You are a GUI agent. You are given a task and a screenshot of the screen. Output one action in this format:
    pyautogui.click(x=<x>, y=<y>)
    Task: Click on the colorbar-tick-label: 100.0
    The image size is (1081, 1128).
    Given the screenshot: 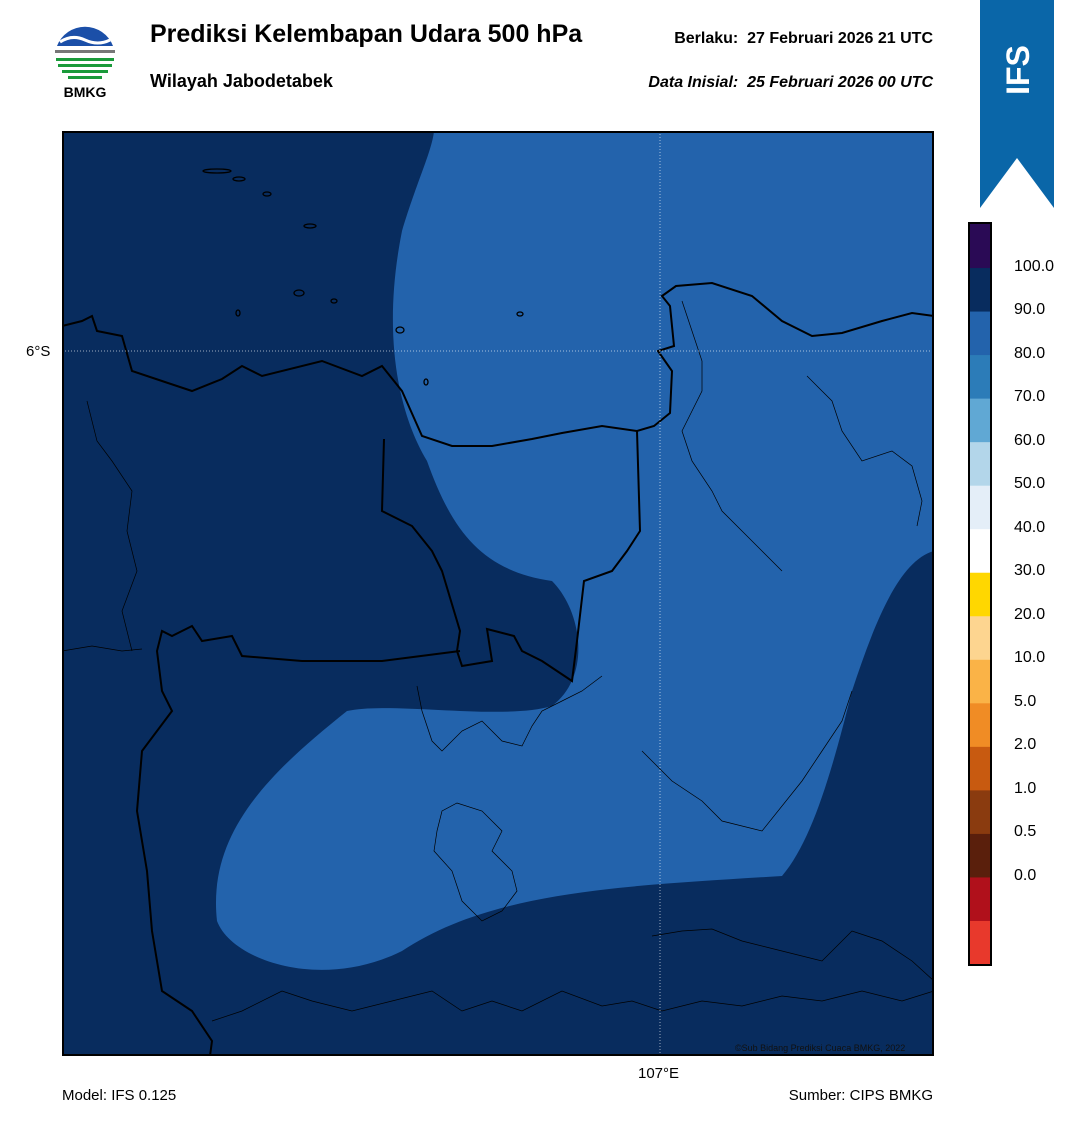 What is the action you would take?
    pyautogui.click(x=1034, y=266)
    